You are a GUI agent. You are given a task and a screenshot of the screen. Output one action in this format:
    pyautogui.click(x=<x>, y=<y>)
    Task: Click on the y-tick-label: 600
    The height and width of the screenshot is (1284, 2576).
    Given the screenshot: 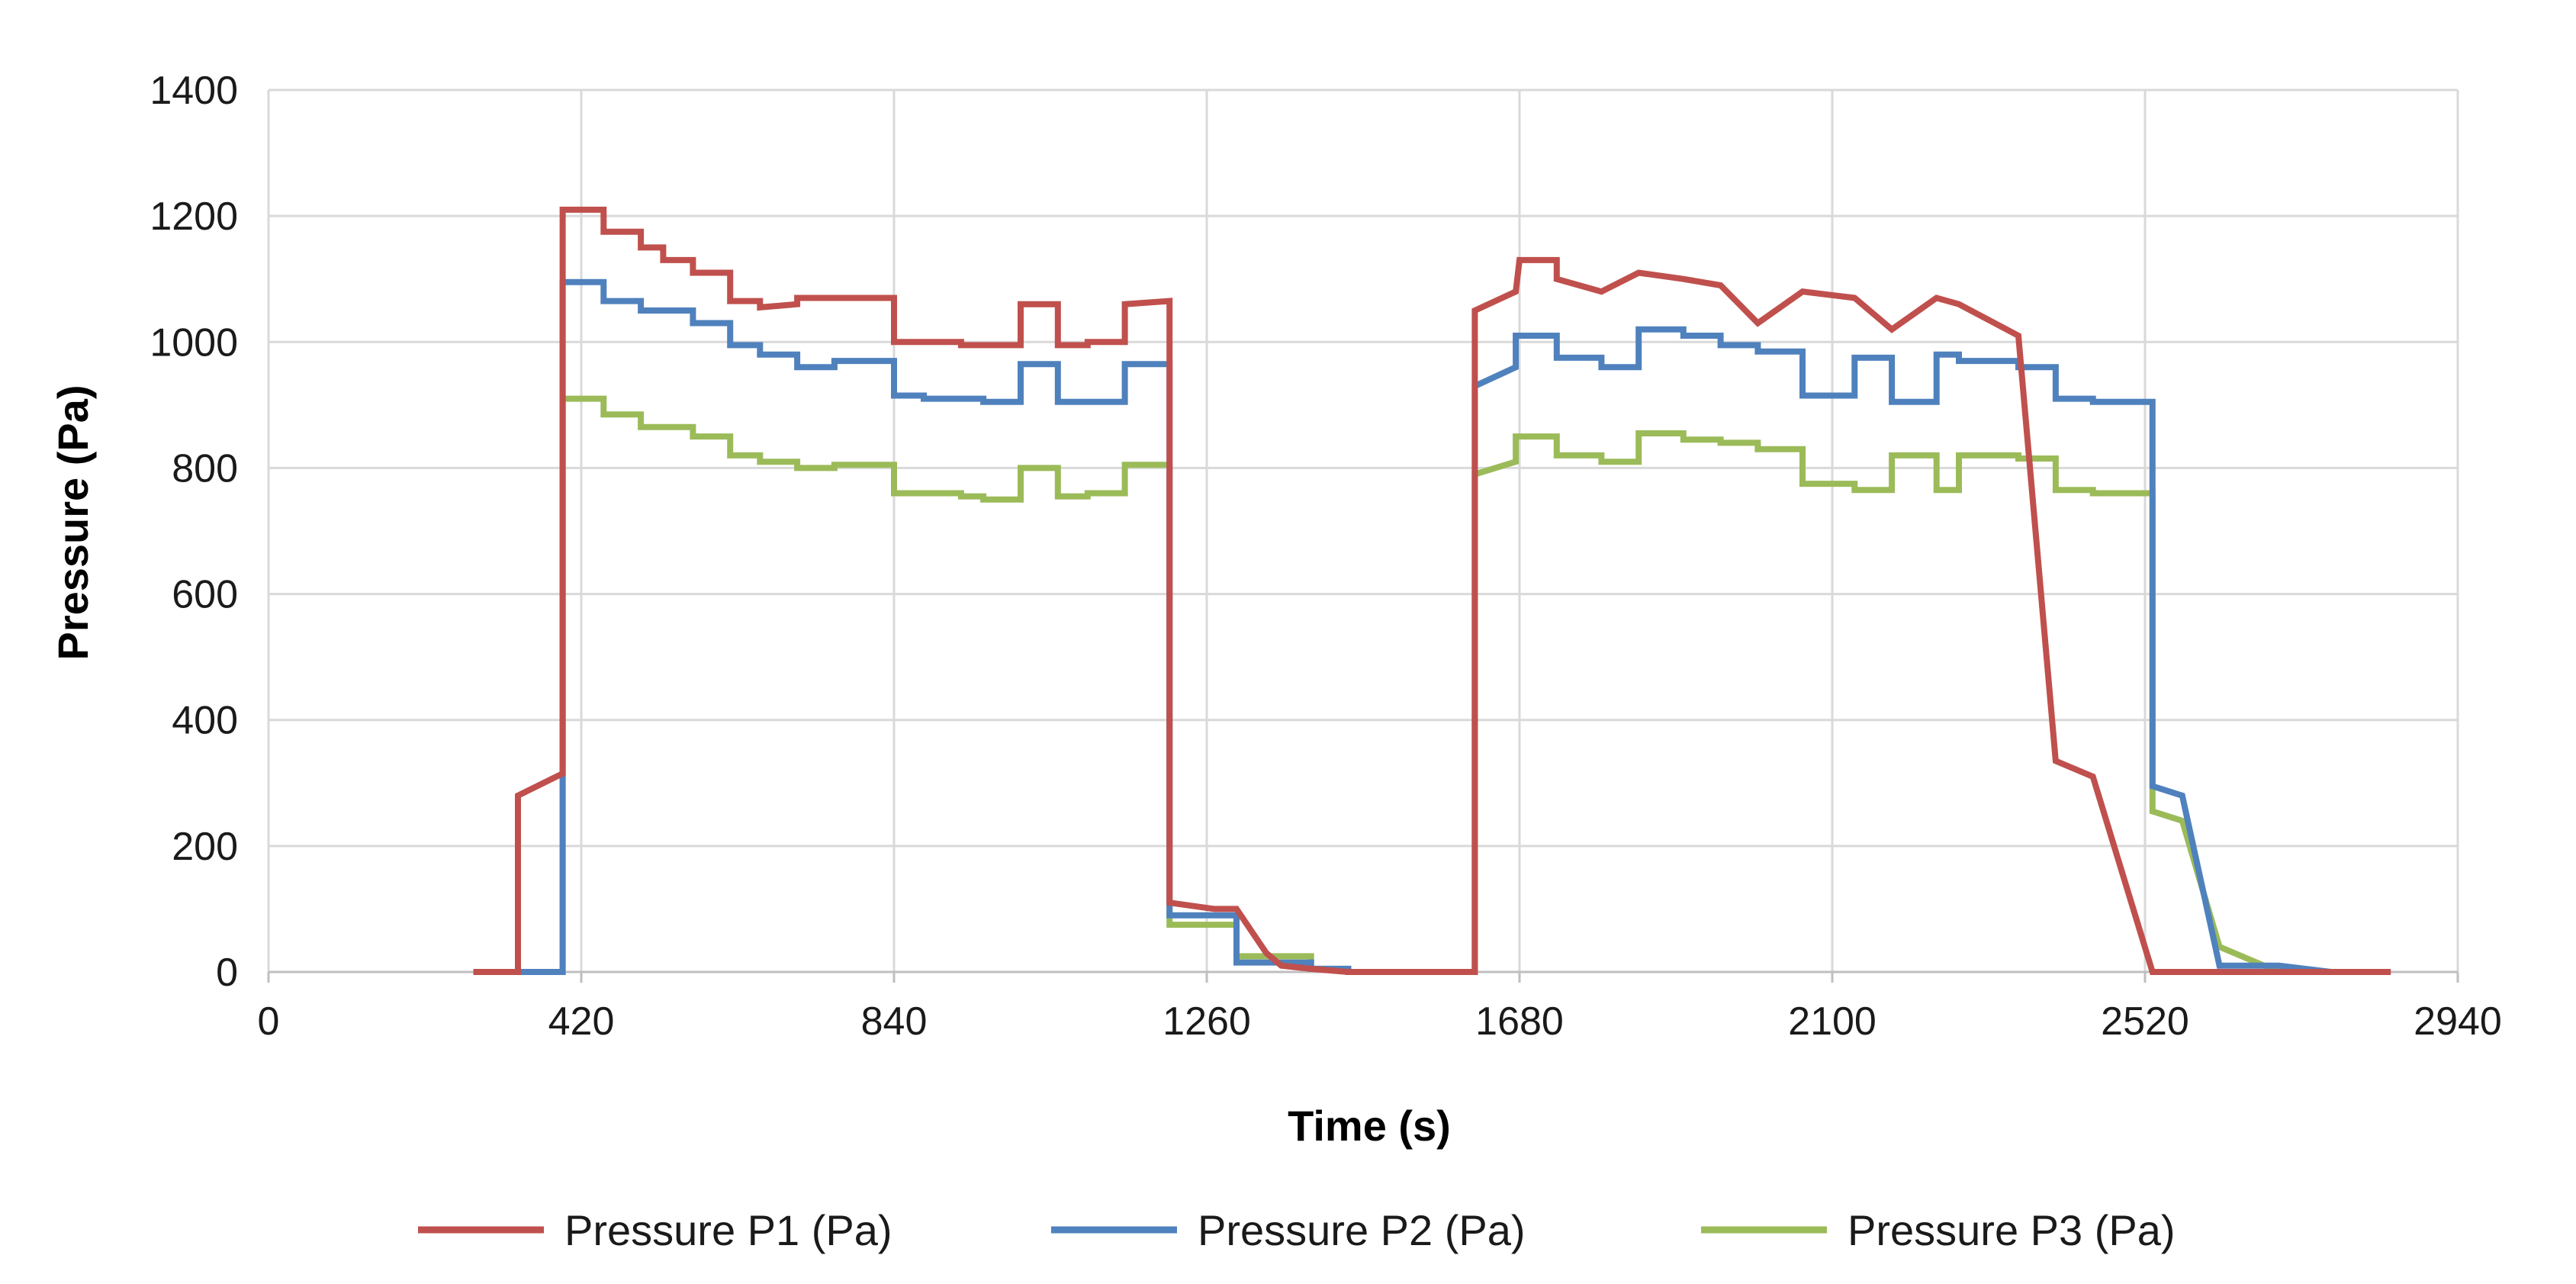 What is the action you would take?
    pyautogui.click(x=205, y=595)
    